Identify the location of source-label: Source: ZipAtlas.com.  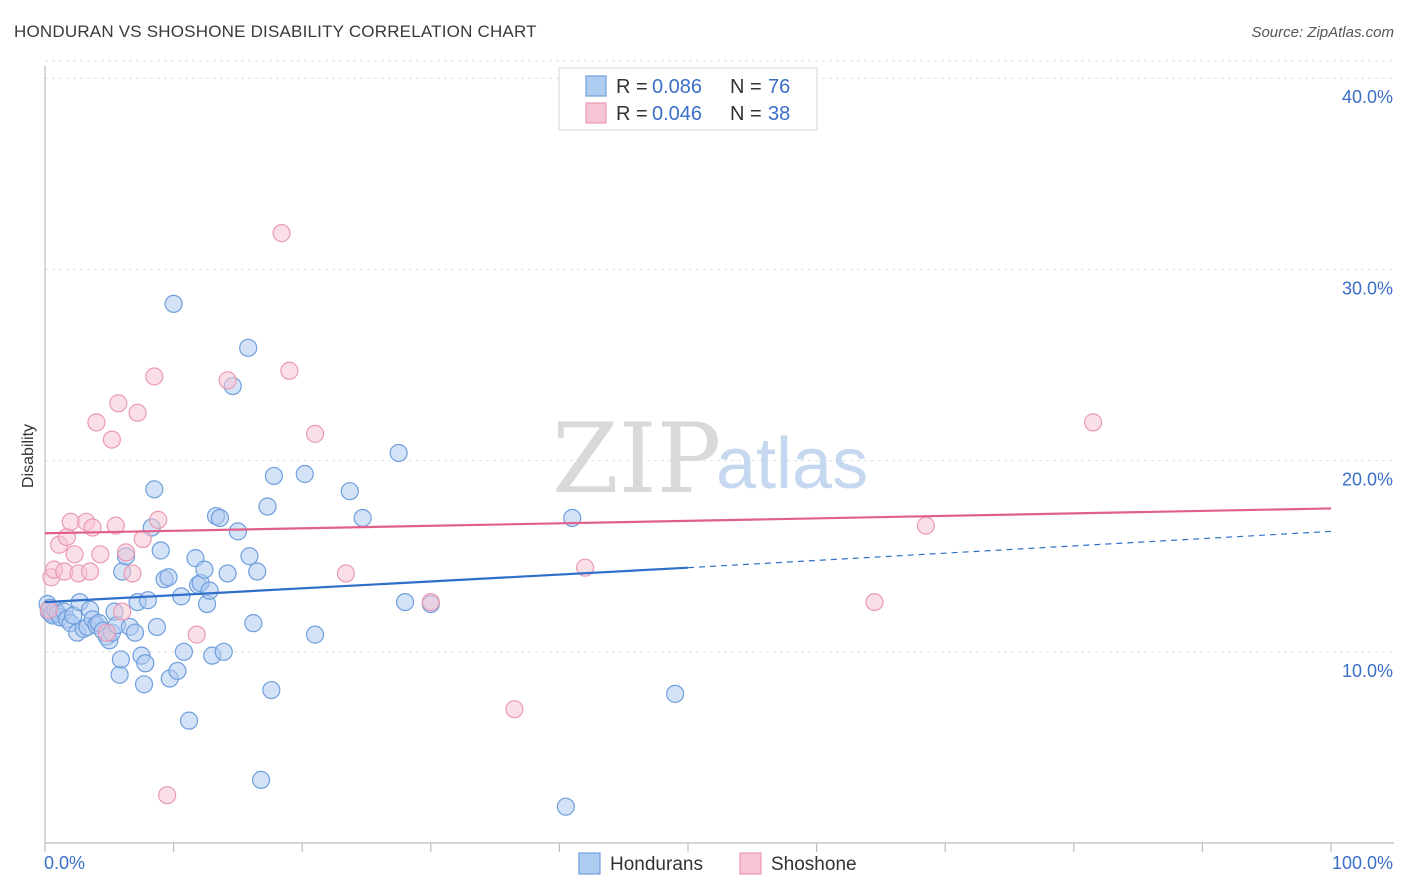
(1322, 32).